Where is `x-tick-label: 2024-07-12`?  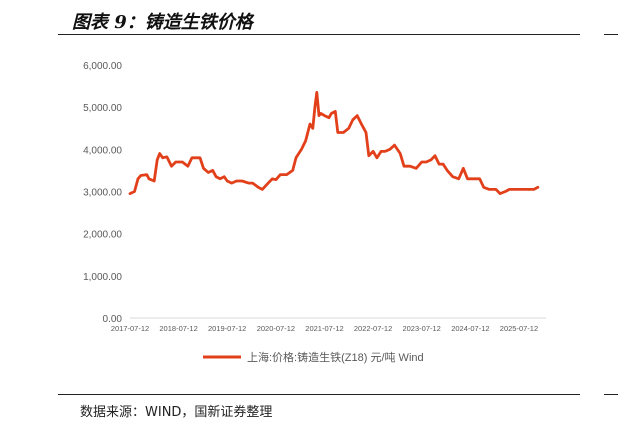 x-tick-label: 2024-07-12 is located at coordinates (470, 328).